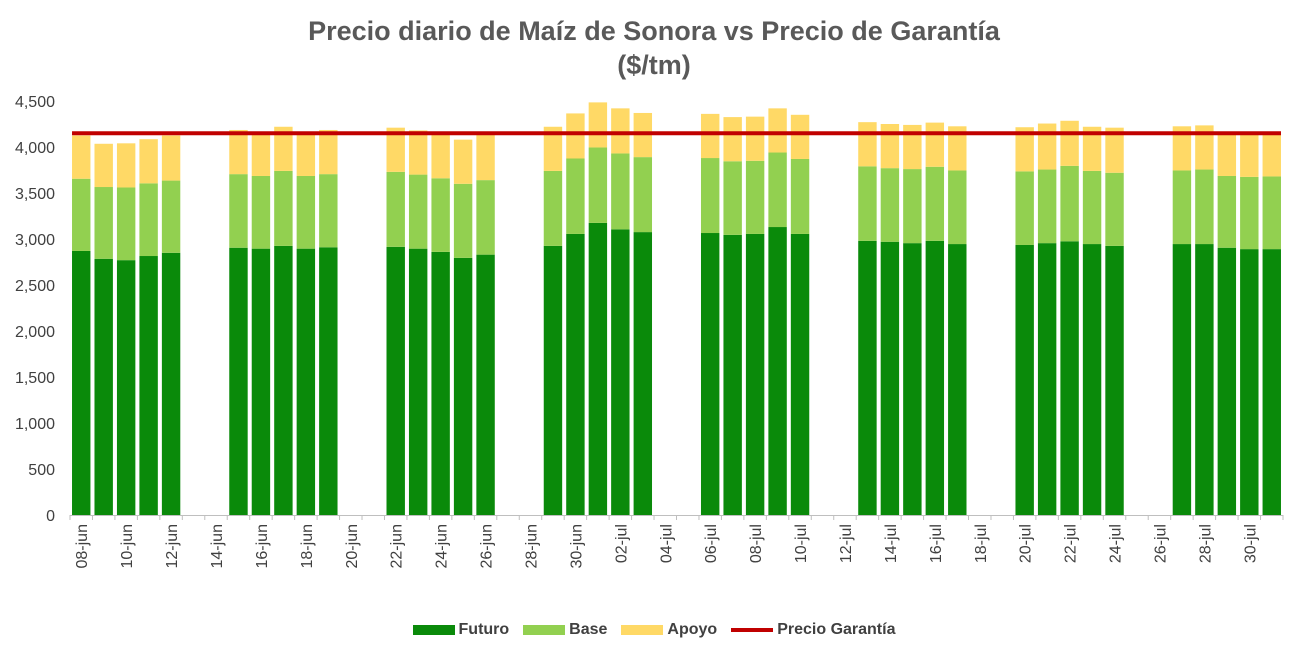 The width and height of the screenshot is (1308, 653). Describe the element at coordinates (981, 543) in the screenshot. I see `x-tick-label: 18-jul` at that location.